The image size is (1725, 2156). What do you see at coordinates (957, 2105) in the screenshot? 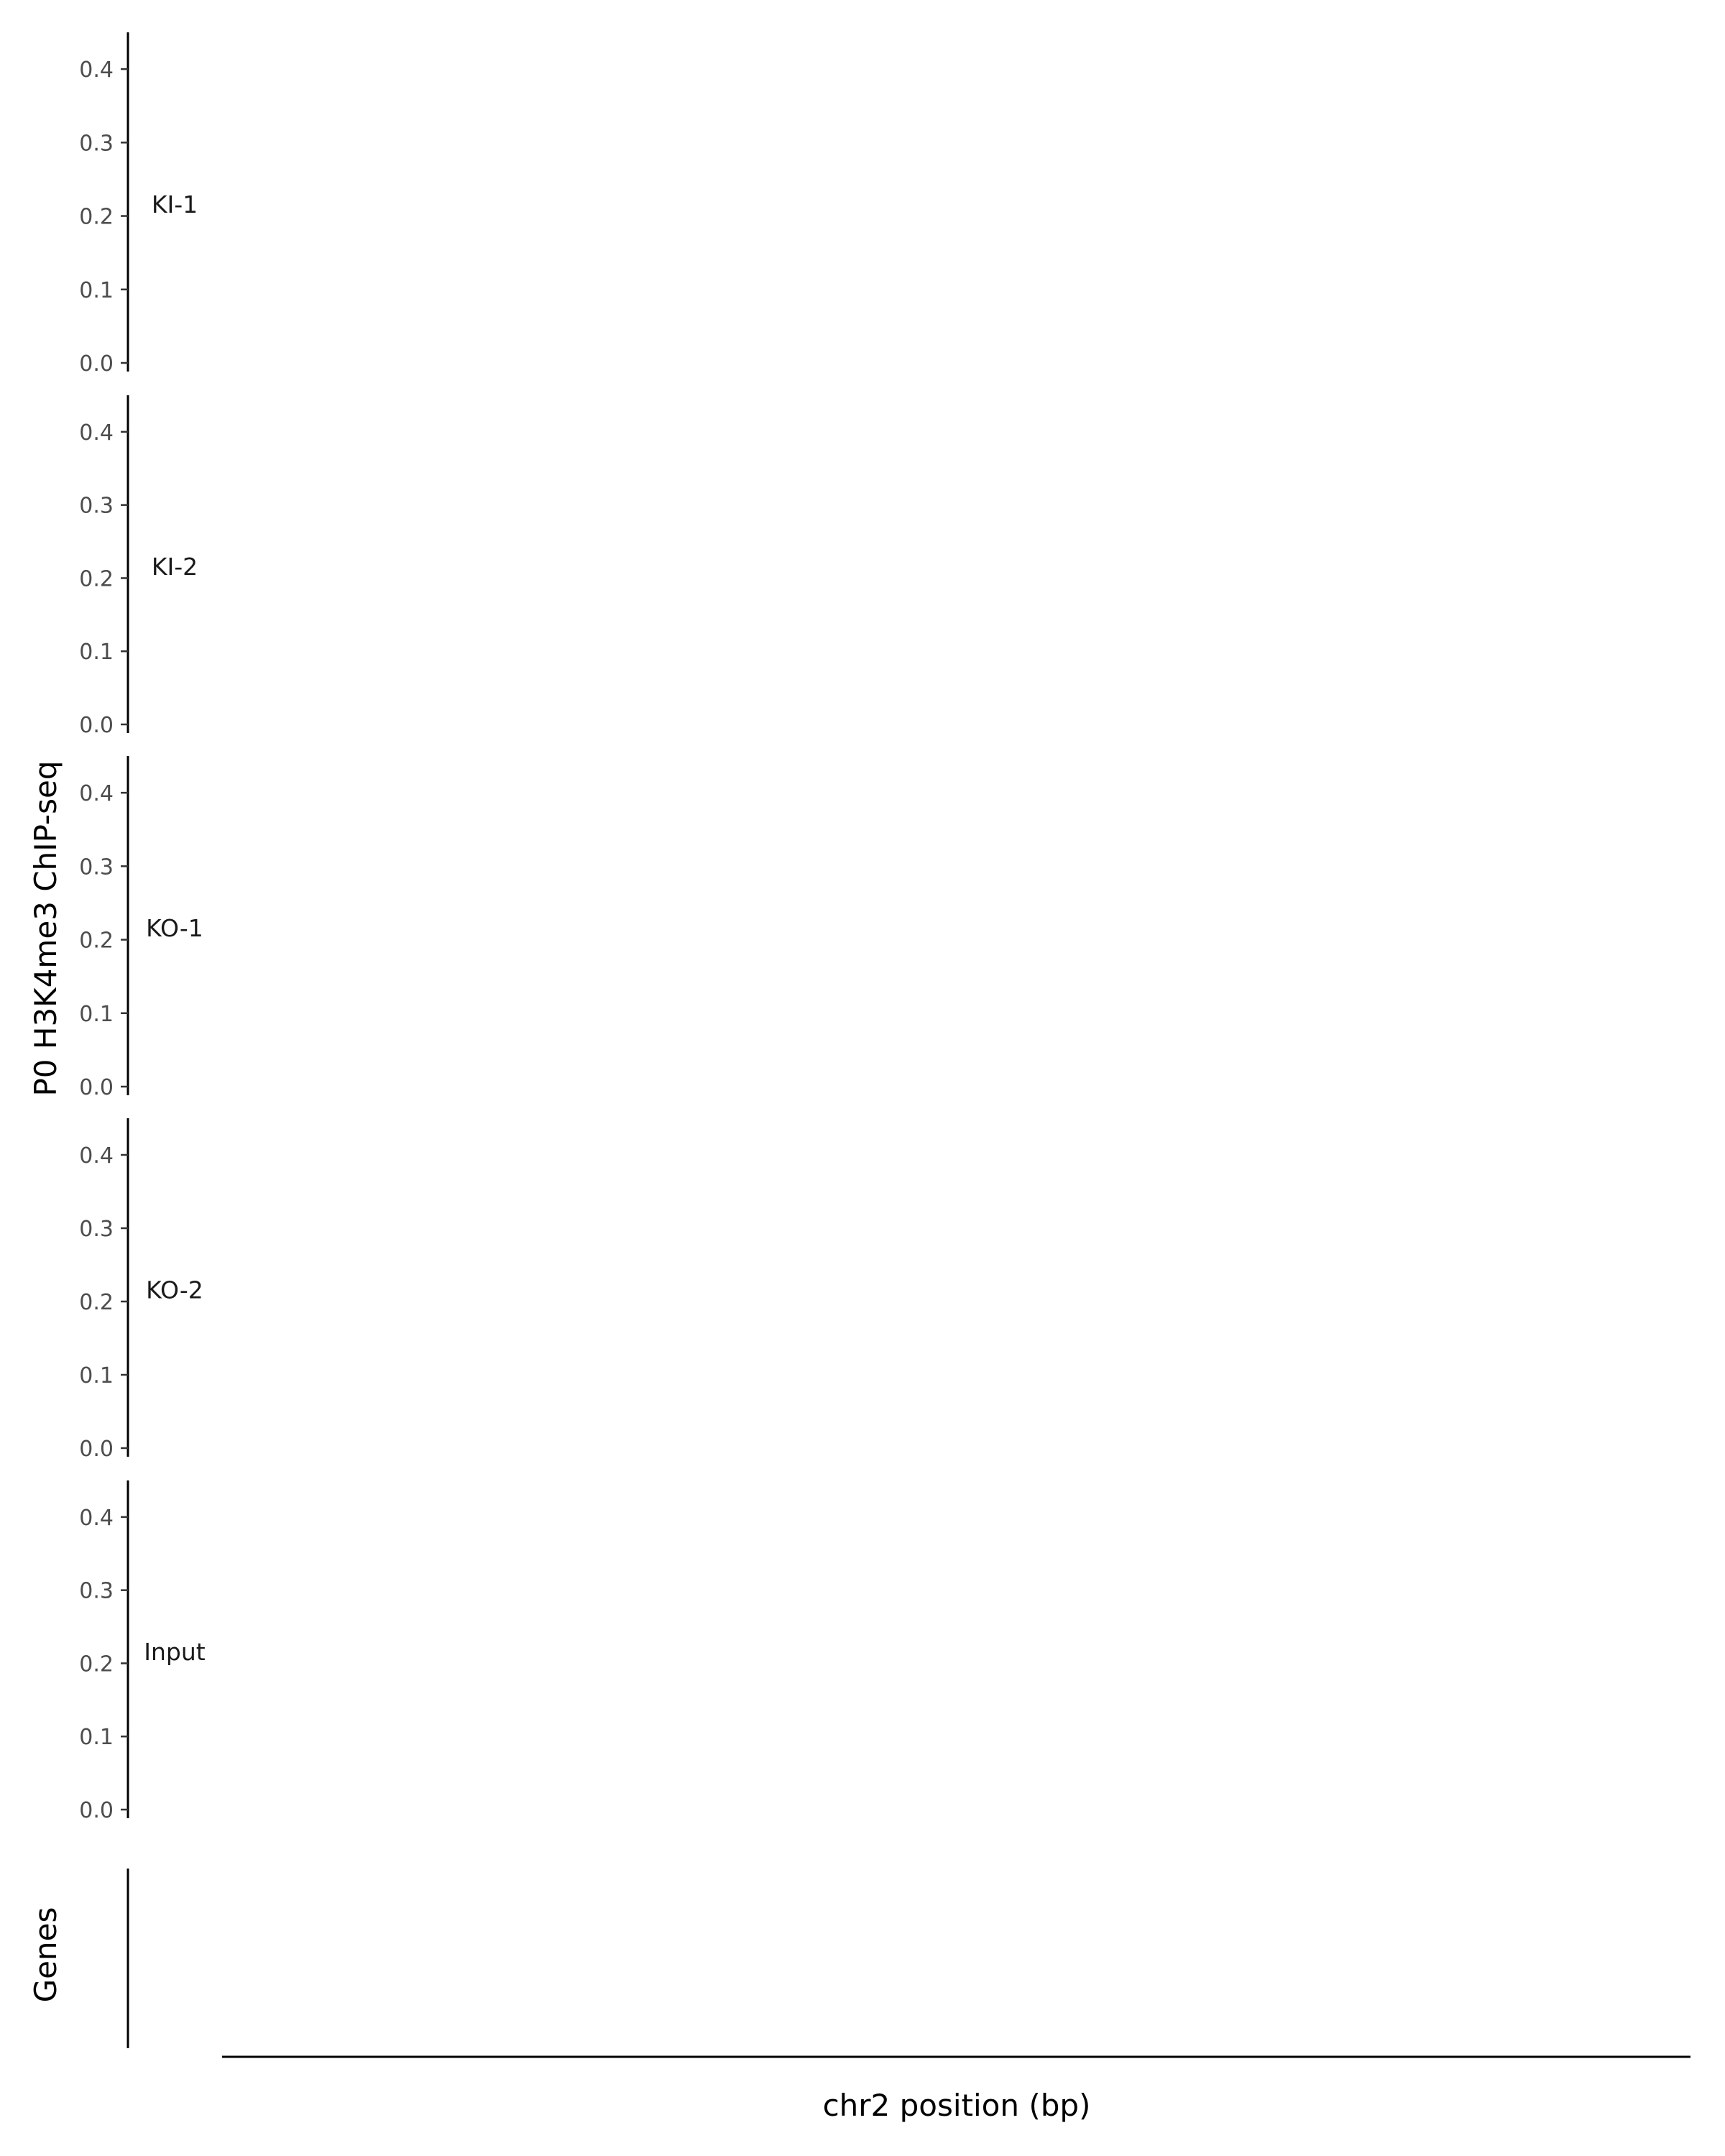
I see `x-axis-title: chr2 position (bp)` at bounding box center [957, 2105].